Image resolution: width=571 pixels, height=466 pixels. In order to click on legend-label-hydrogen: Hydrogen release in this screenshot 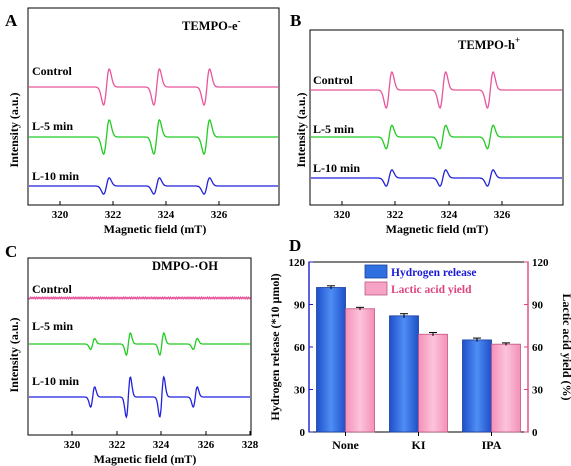, I will do `click(434, 273)`.